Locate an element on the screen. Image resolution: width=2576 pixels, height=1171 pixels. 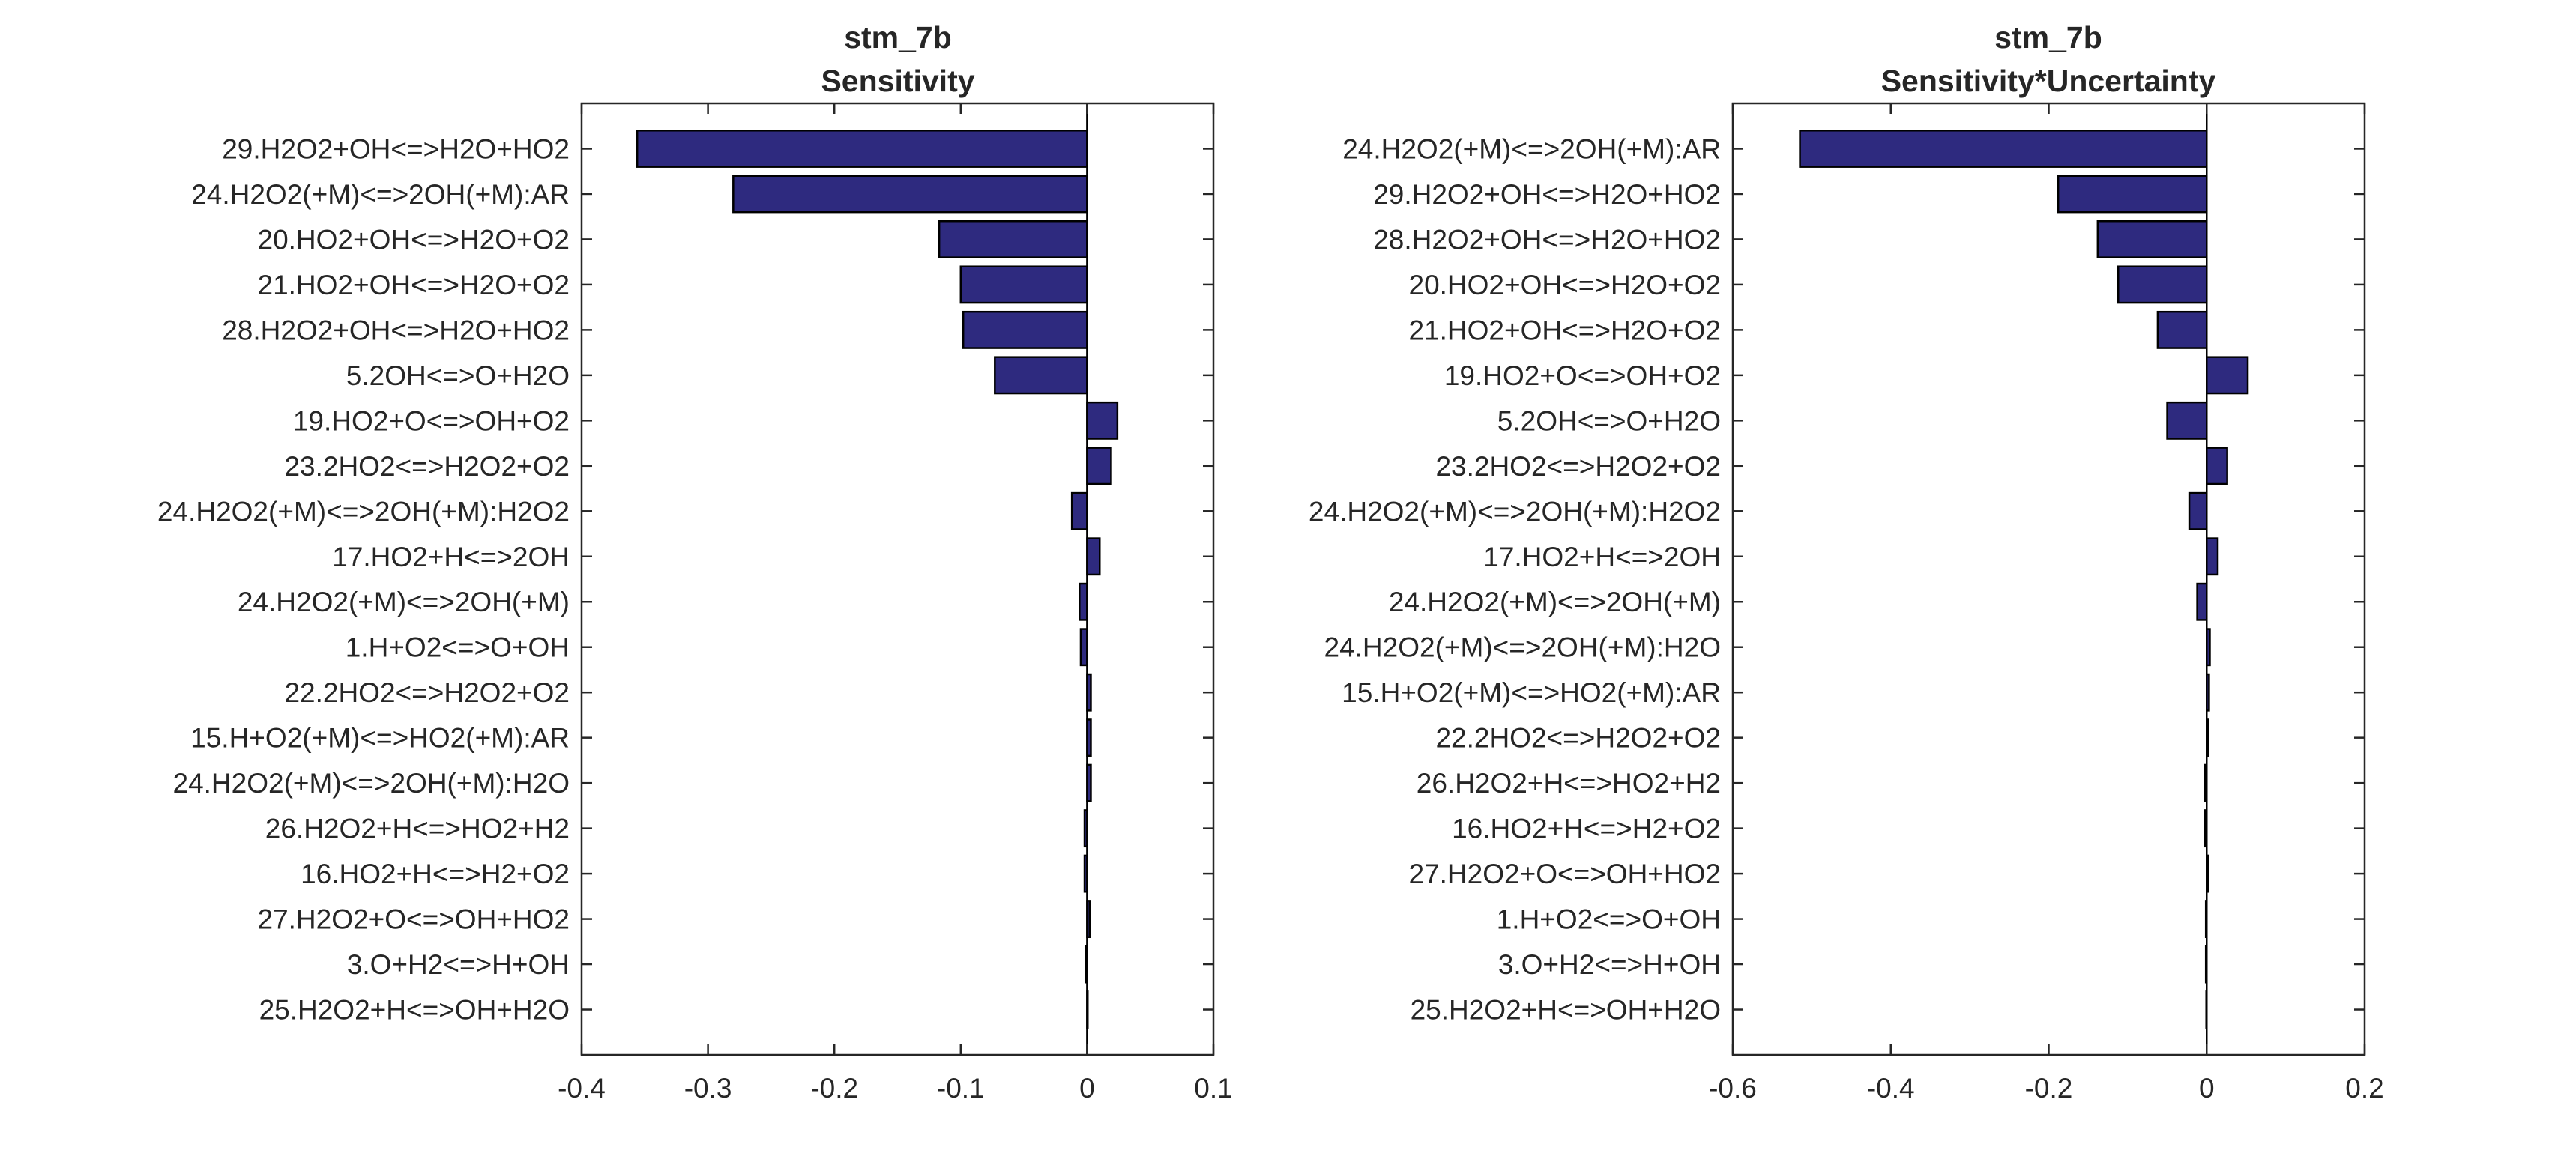
chart-subtitle: Sensitivity is located at coordinates (898, 81).